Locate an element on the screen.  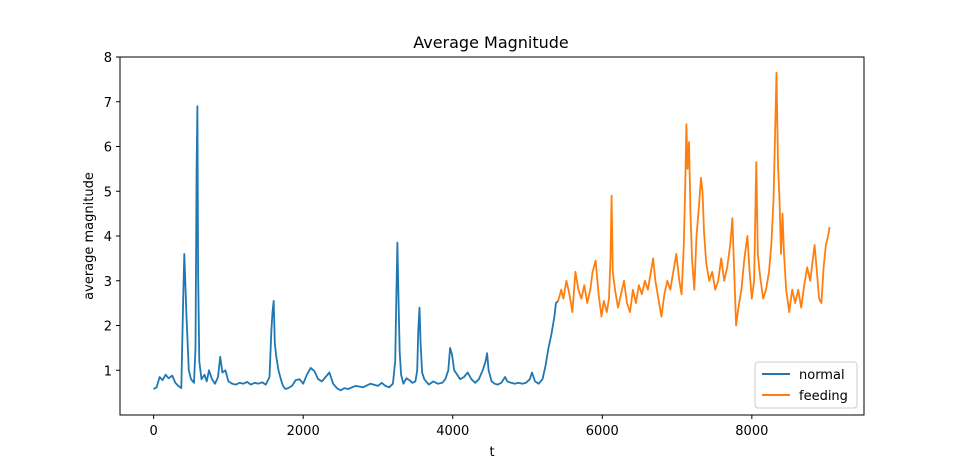
x-tick-label: 0 is located at coordinates (154, 431).